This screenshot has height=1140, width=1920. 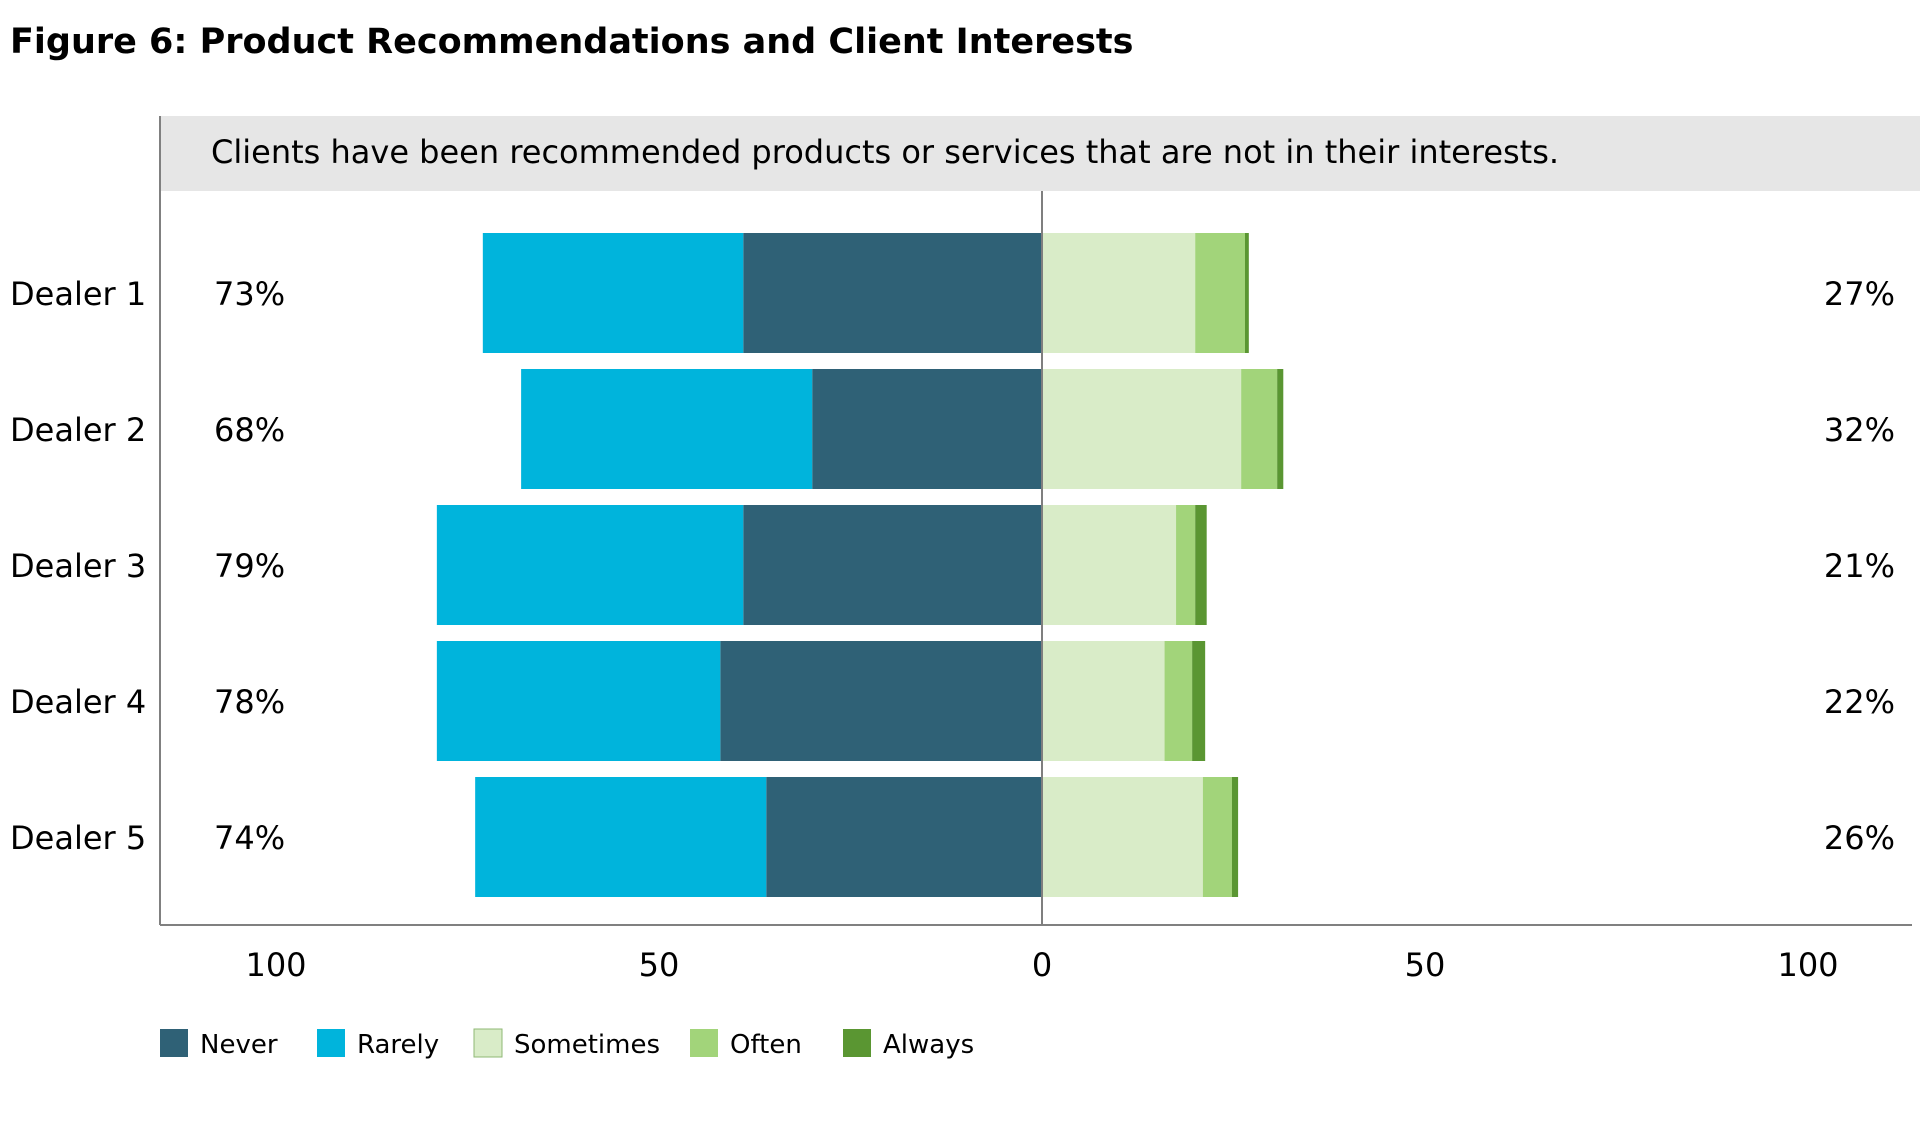 I want to click on legend: Never Rarely Sometimes Often Always, so click(x=567, y=1044).